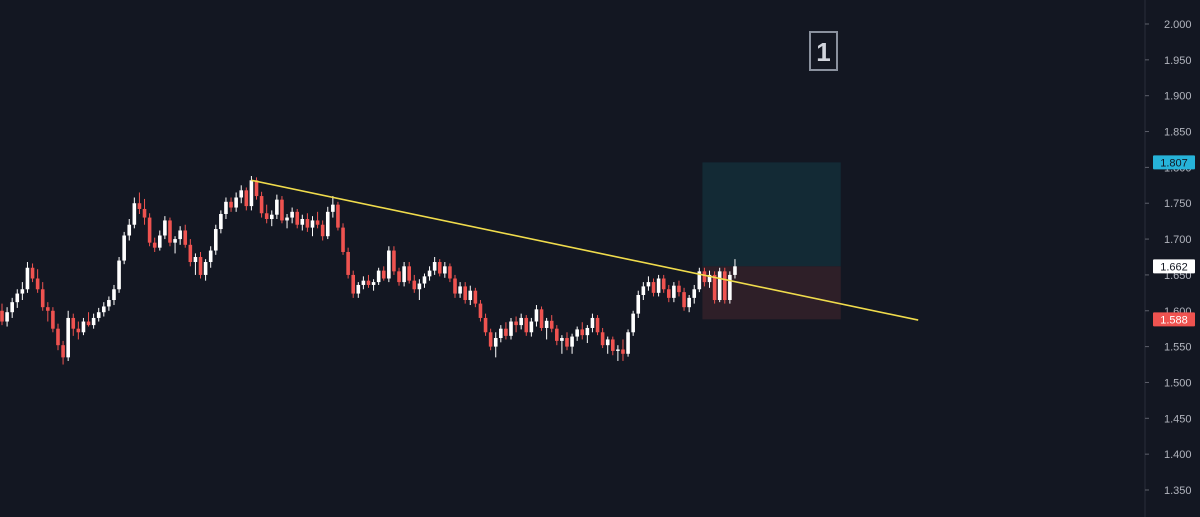  I want to click on axis-tick-label: 1.700, so click(1178, 240).